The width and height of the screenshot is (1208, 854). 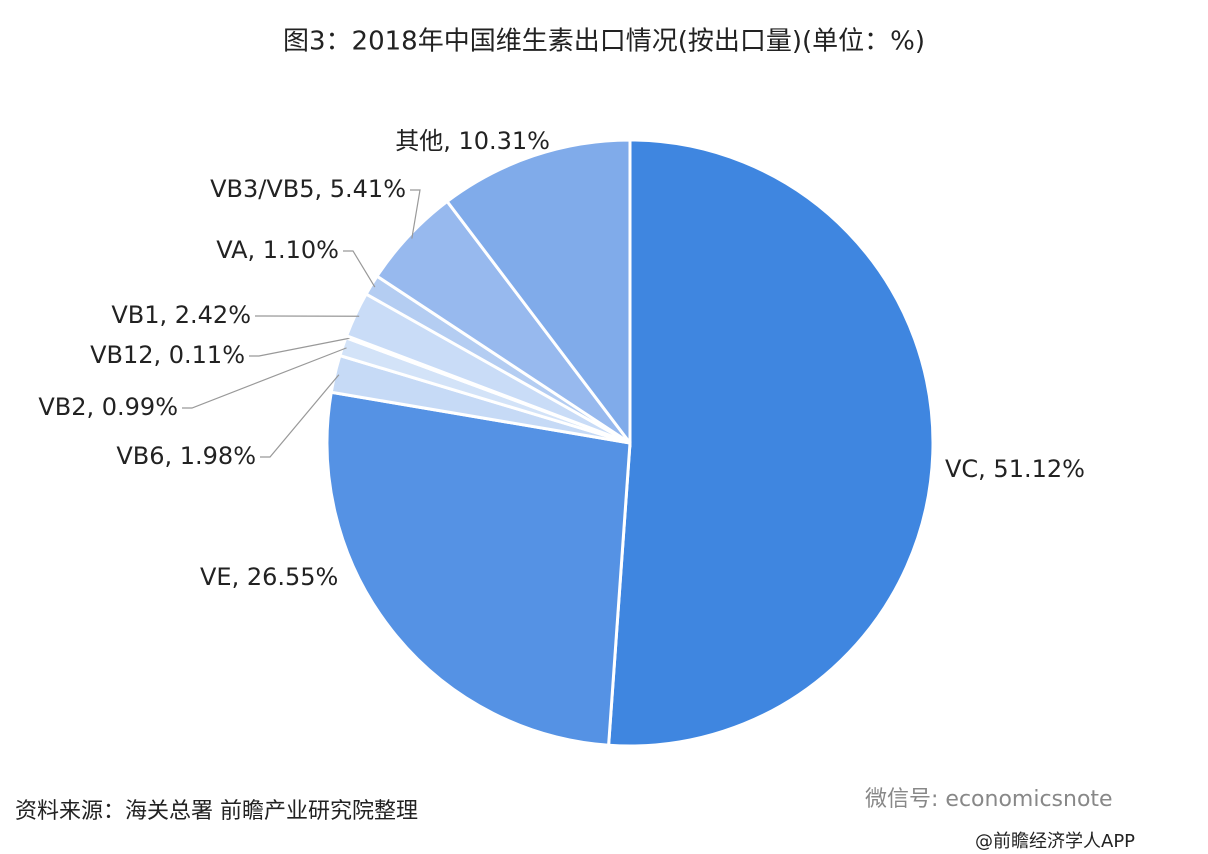 What do you see at coordinates (604, 42) in the screenshot?
I see `chart-title: 图3：2018年中国维生素出口情况(按出口量)(单位：%)` at bounding box center [604, 42].